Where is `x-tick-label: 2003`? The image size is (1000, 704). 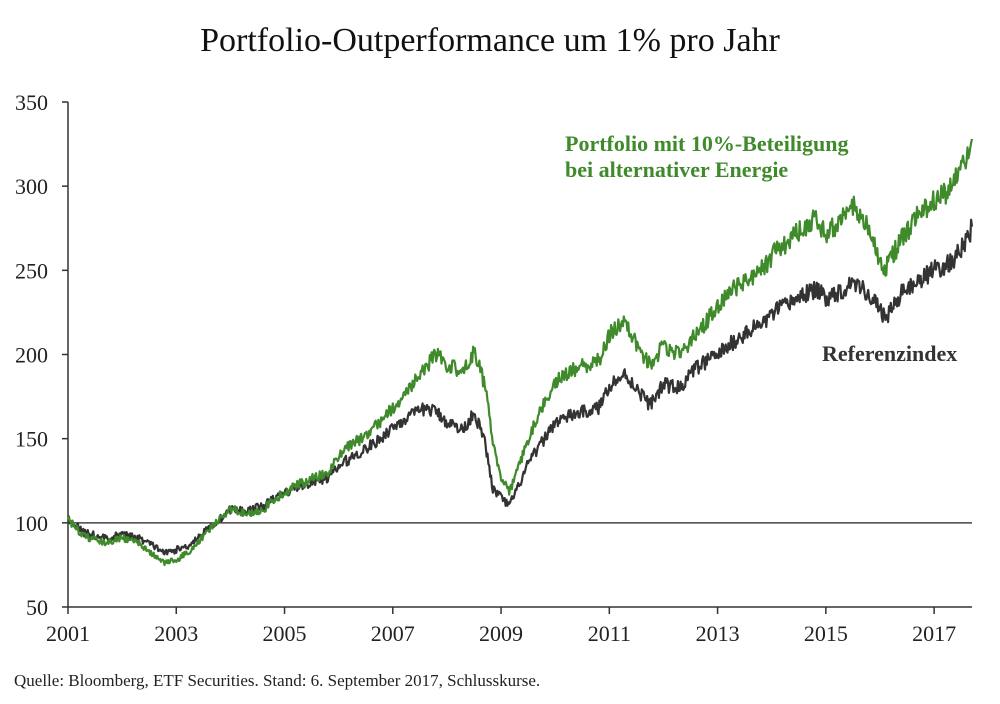
x-tick-label: 2003 is located at coordinates (176, 633).